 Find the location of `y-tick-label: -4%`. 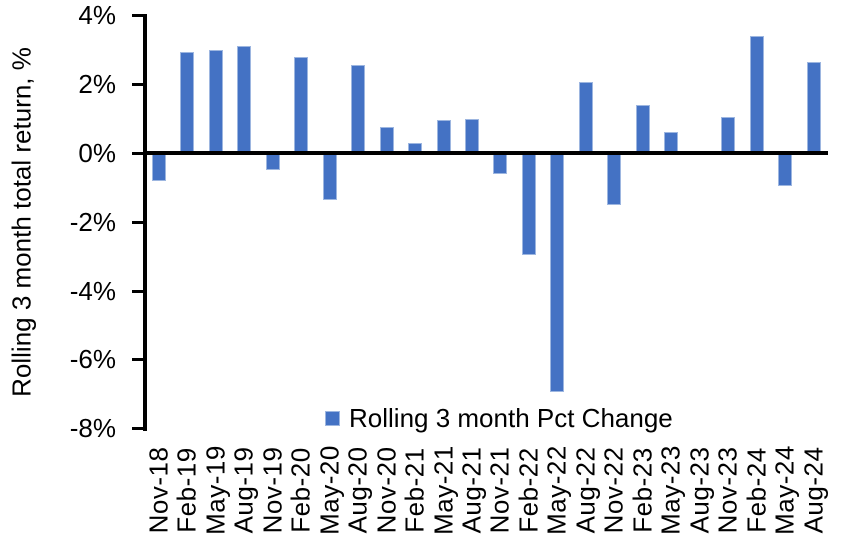

y-tick-label: -4% is located at coordinates (92, 290).